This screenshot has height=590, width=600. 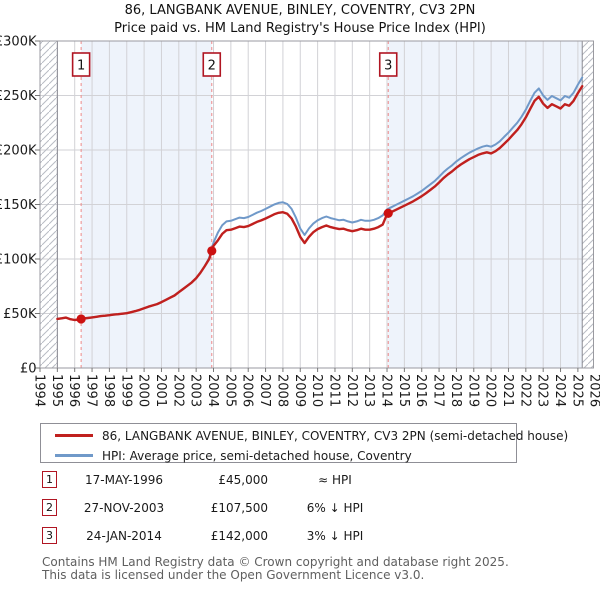 I want to click on svg-text: 1994, so click(x=39, y=390).